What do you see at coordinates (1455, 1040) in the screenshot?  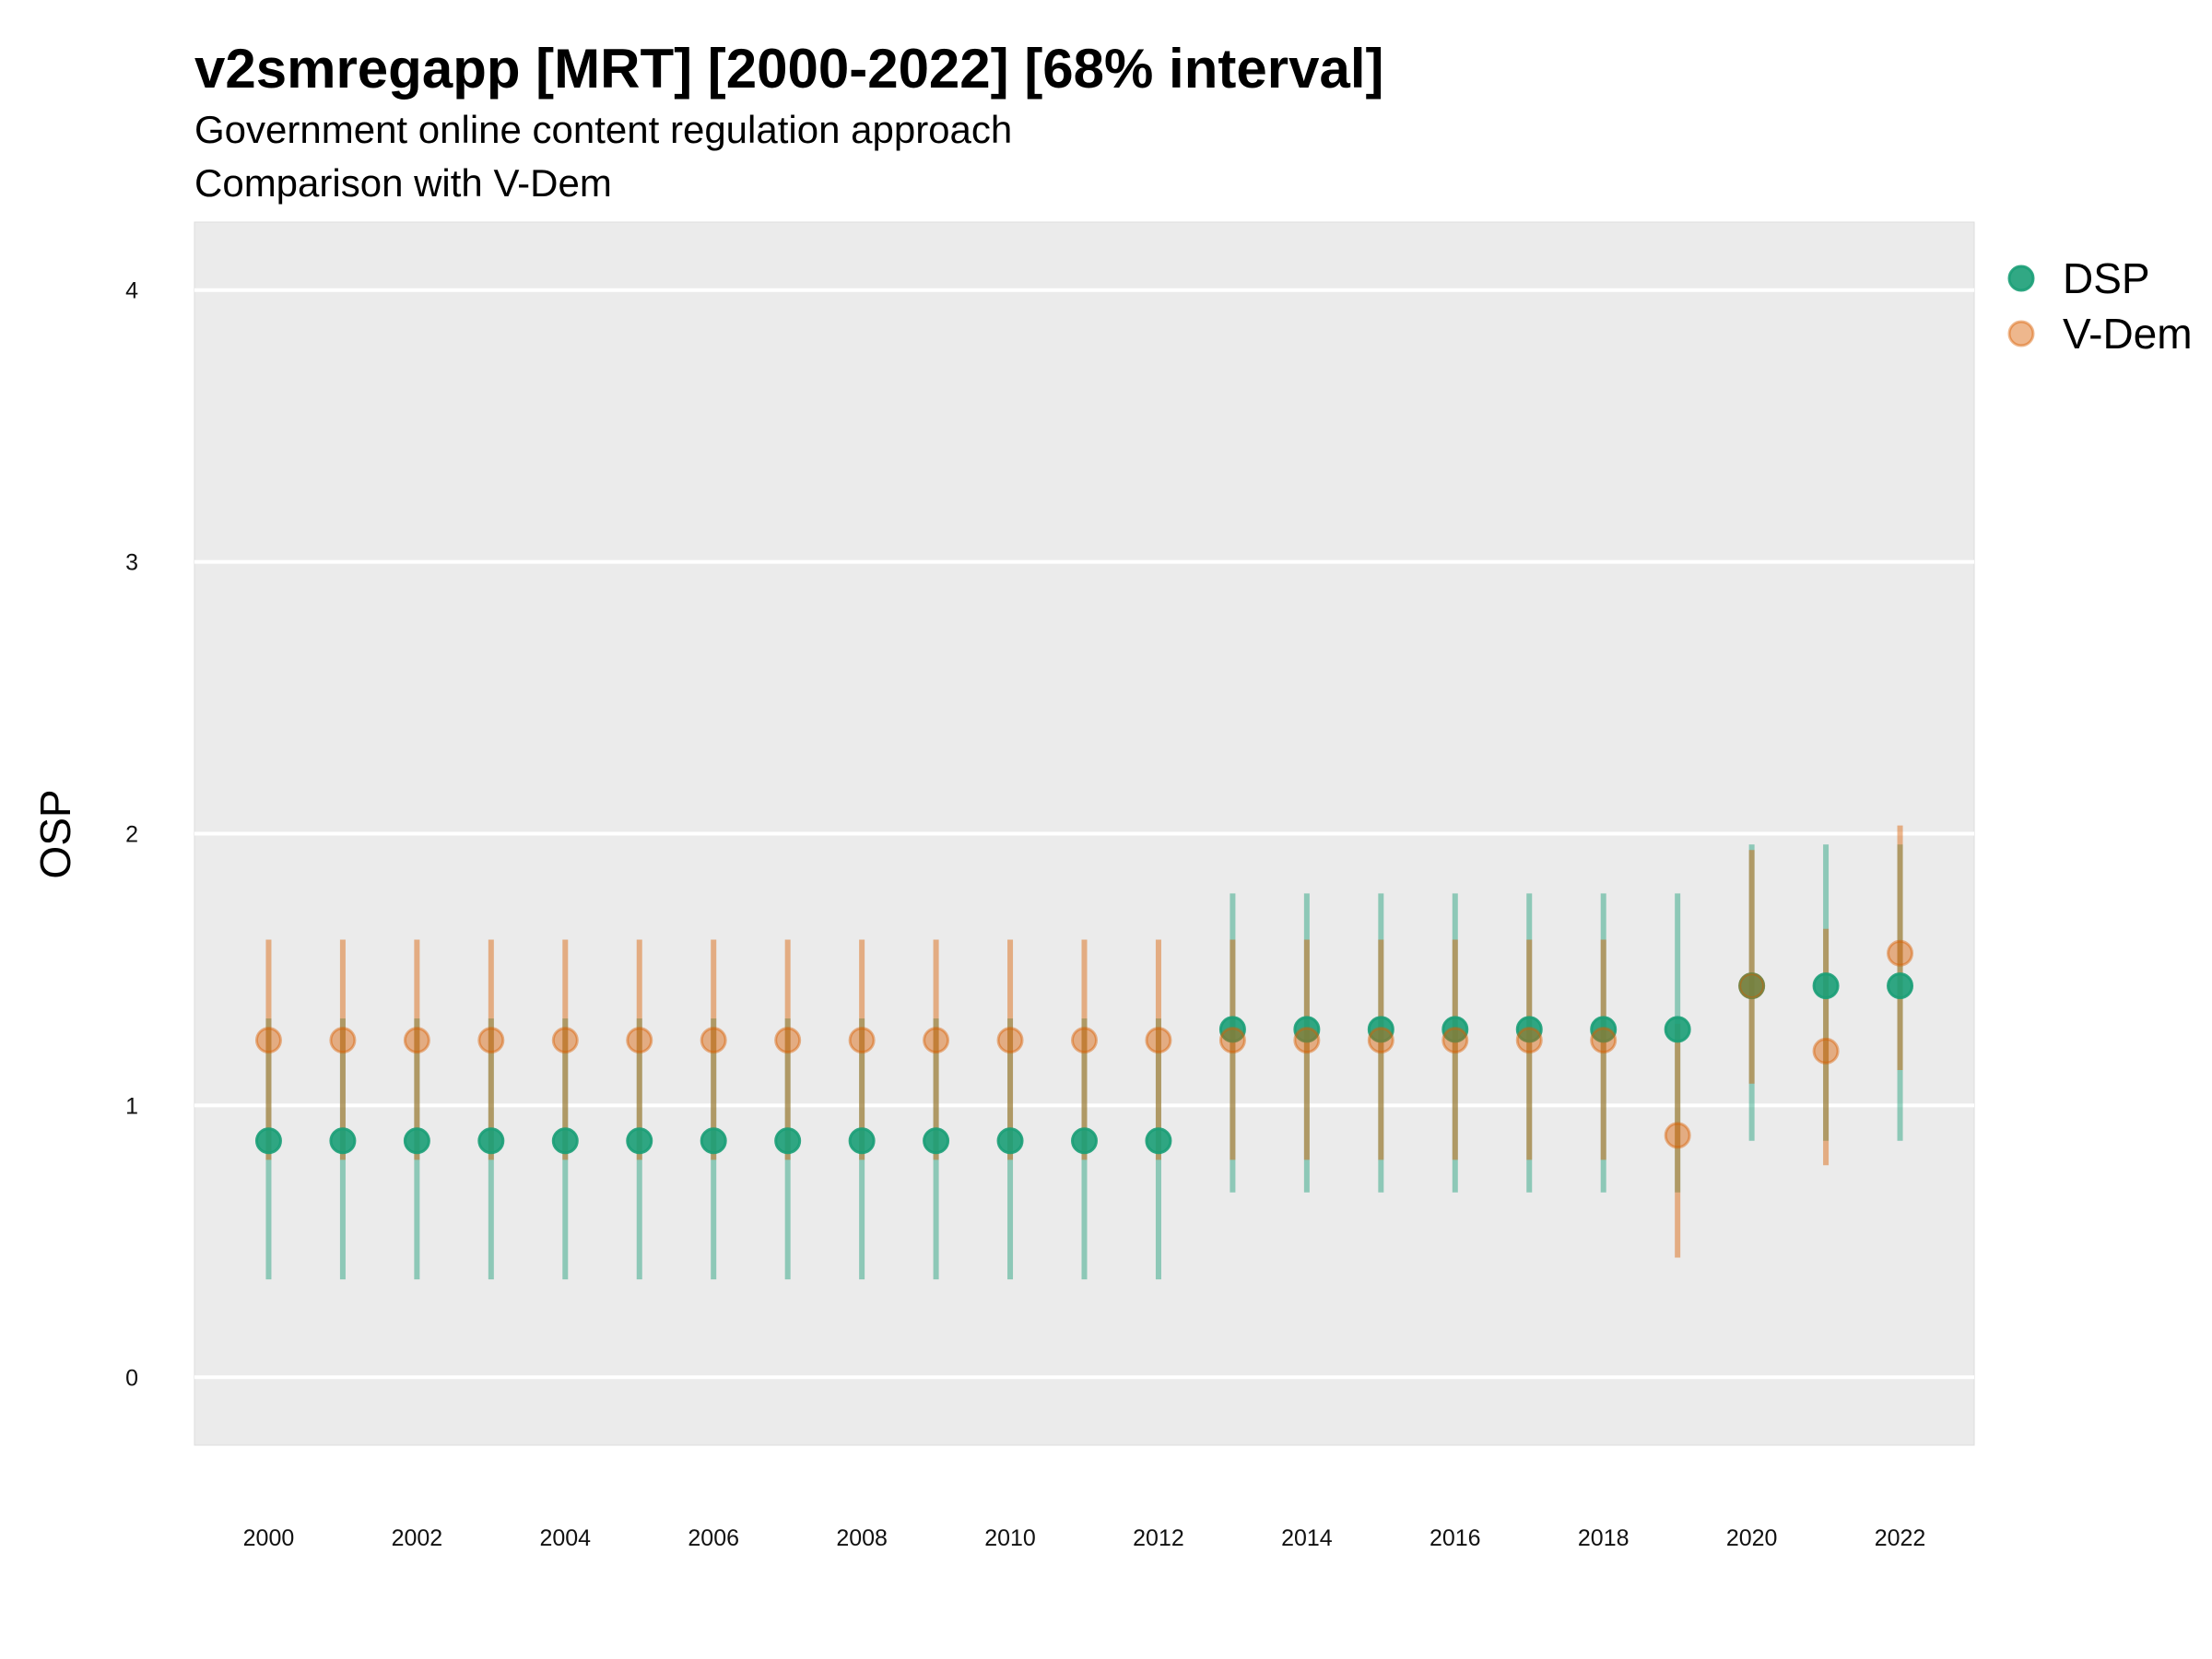 I see `v-dem-point-2016` at bounding box center [1455, 1040].